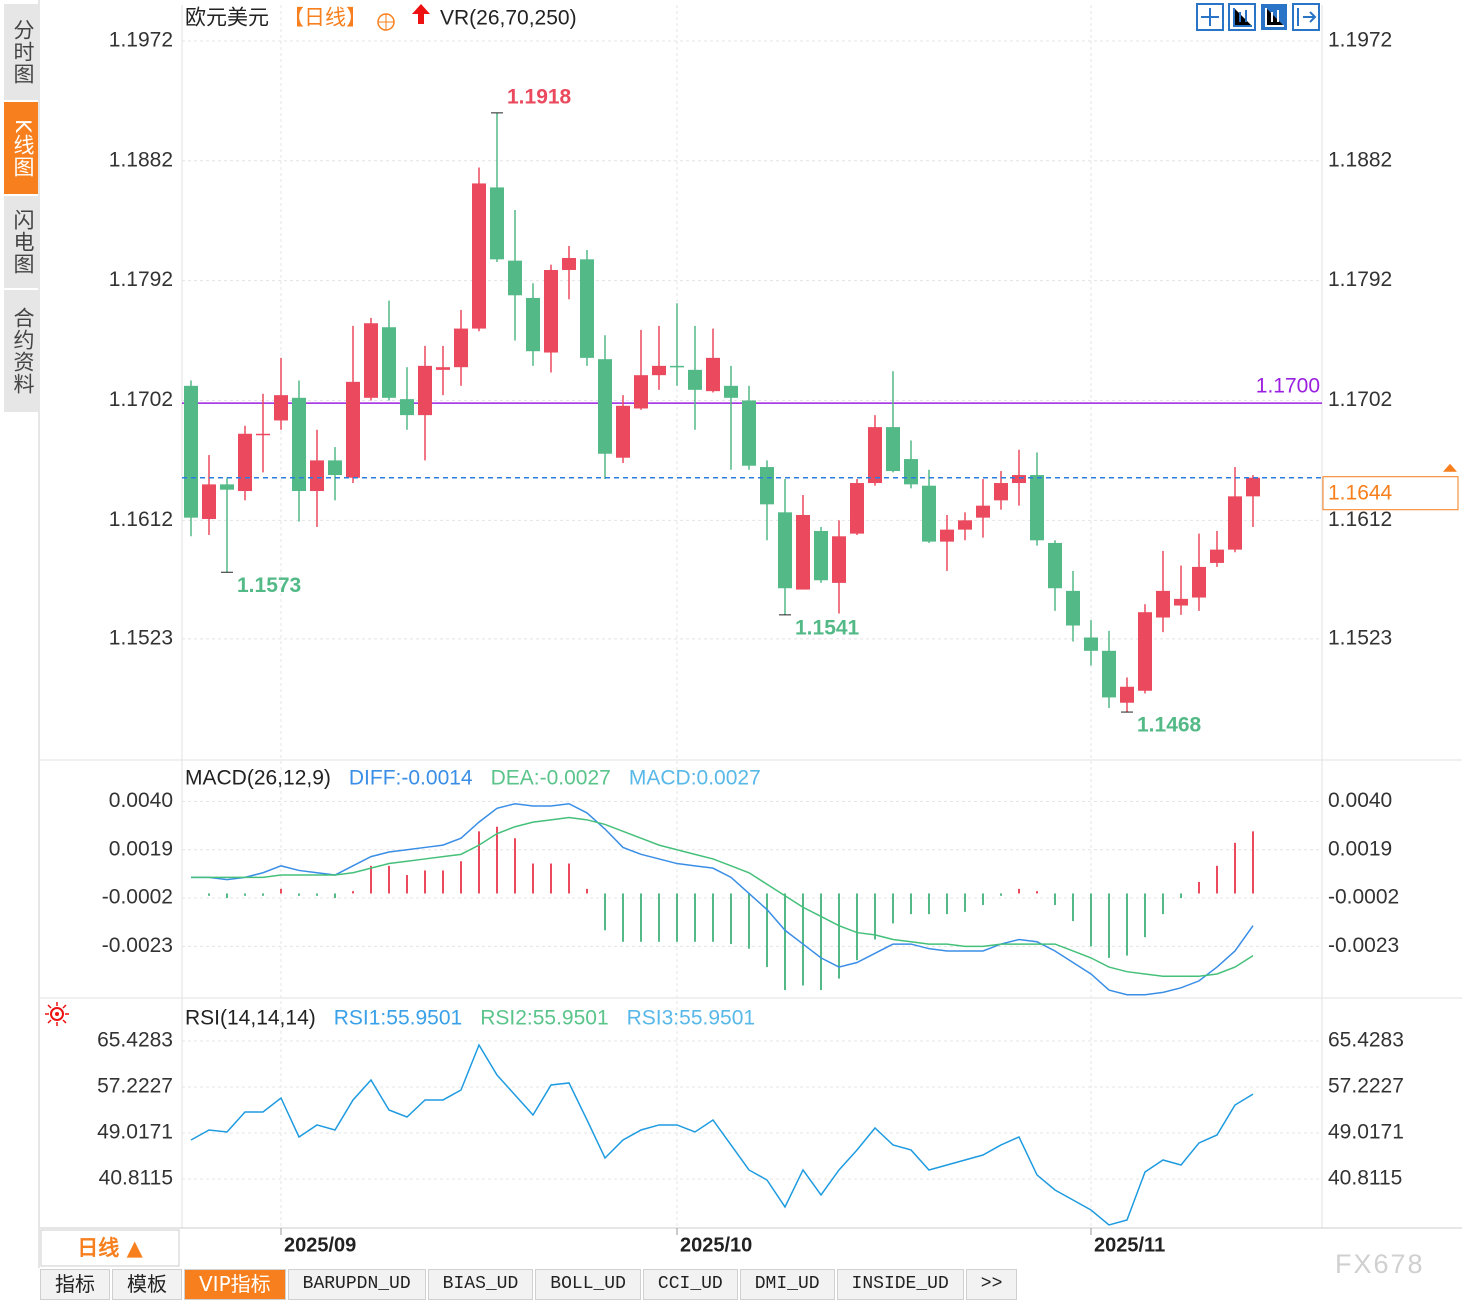  Describe the element at coordinates (21, 243) in the screenshot. I see `sidebar-tab: 闪电图` at that location.